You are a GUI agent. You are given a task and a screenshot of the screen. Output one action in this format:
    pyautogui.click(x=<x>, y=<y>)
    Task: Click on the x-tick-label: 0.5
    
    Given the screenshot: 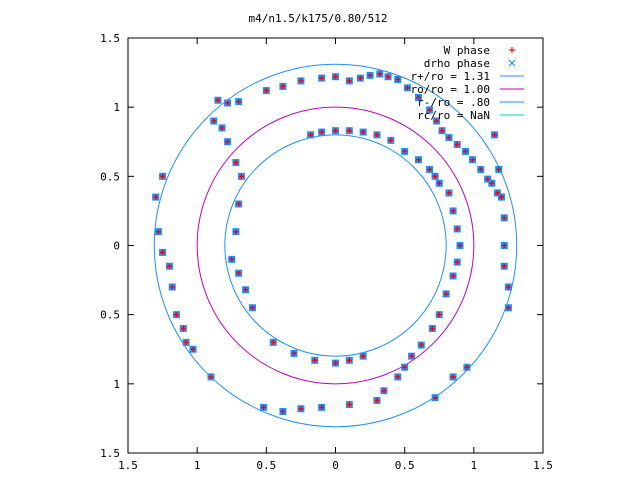 What is the action you would take?
    pyautogui.click(x=266, y=465)
    